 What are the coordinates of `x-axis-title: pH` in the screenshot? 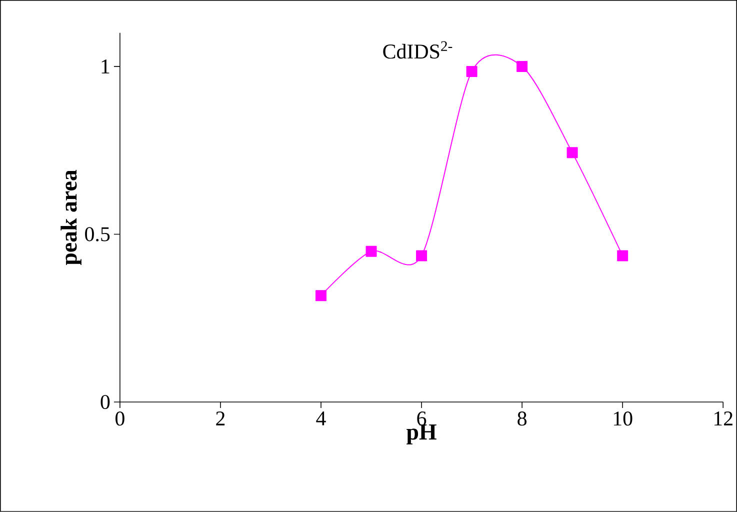 It's located at (421, 434).